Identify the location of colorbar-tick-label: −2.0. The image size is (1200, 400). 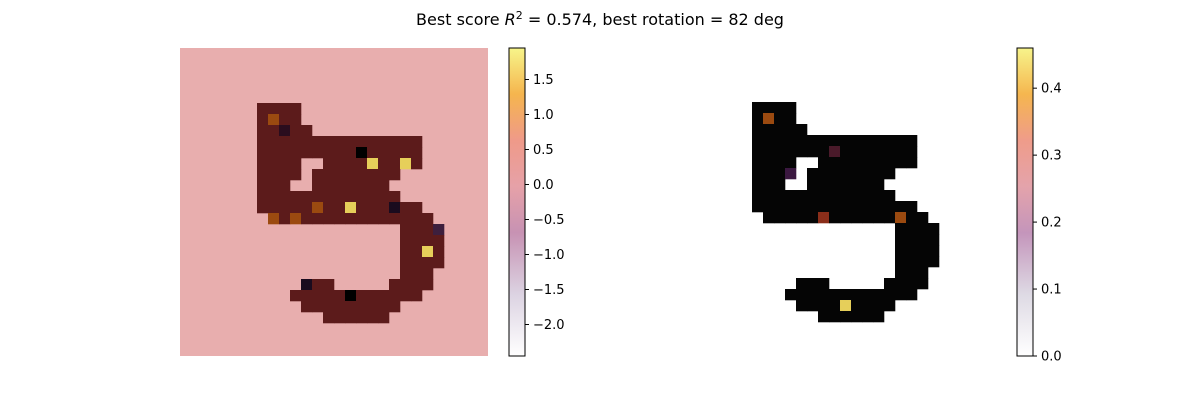
(549, 325).